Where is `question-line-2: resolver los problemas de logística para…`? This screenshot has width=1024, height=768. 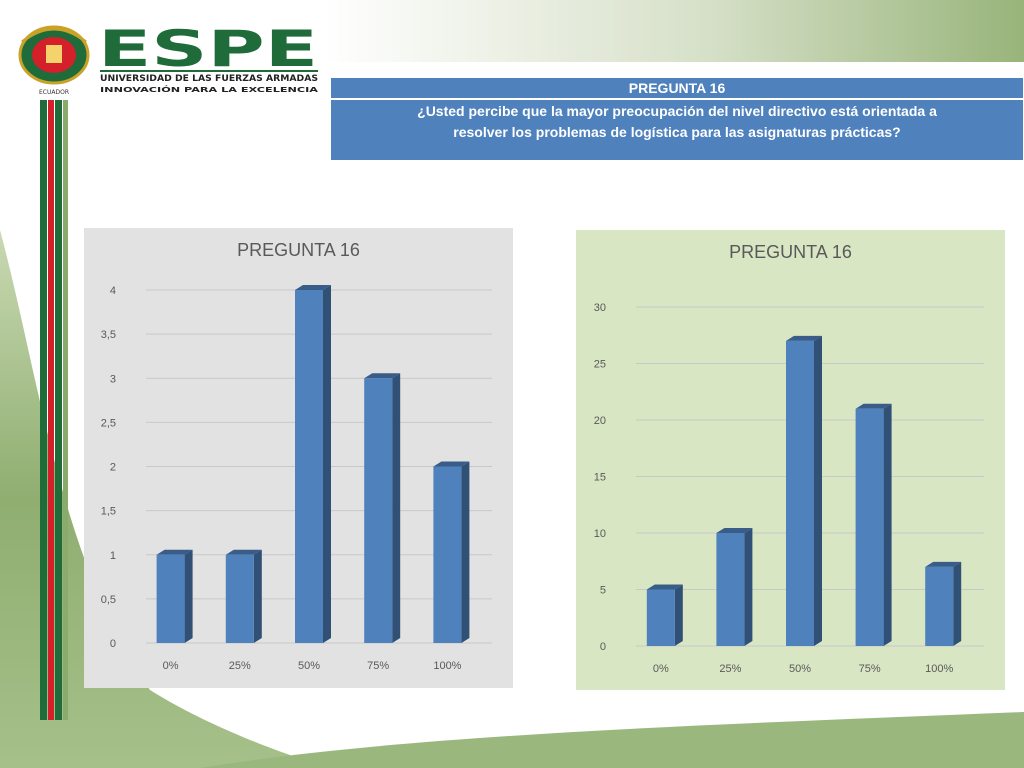
question-line-2: resolver los problemas de logística para… is located at coordinates (677, 132).